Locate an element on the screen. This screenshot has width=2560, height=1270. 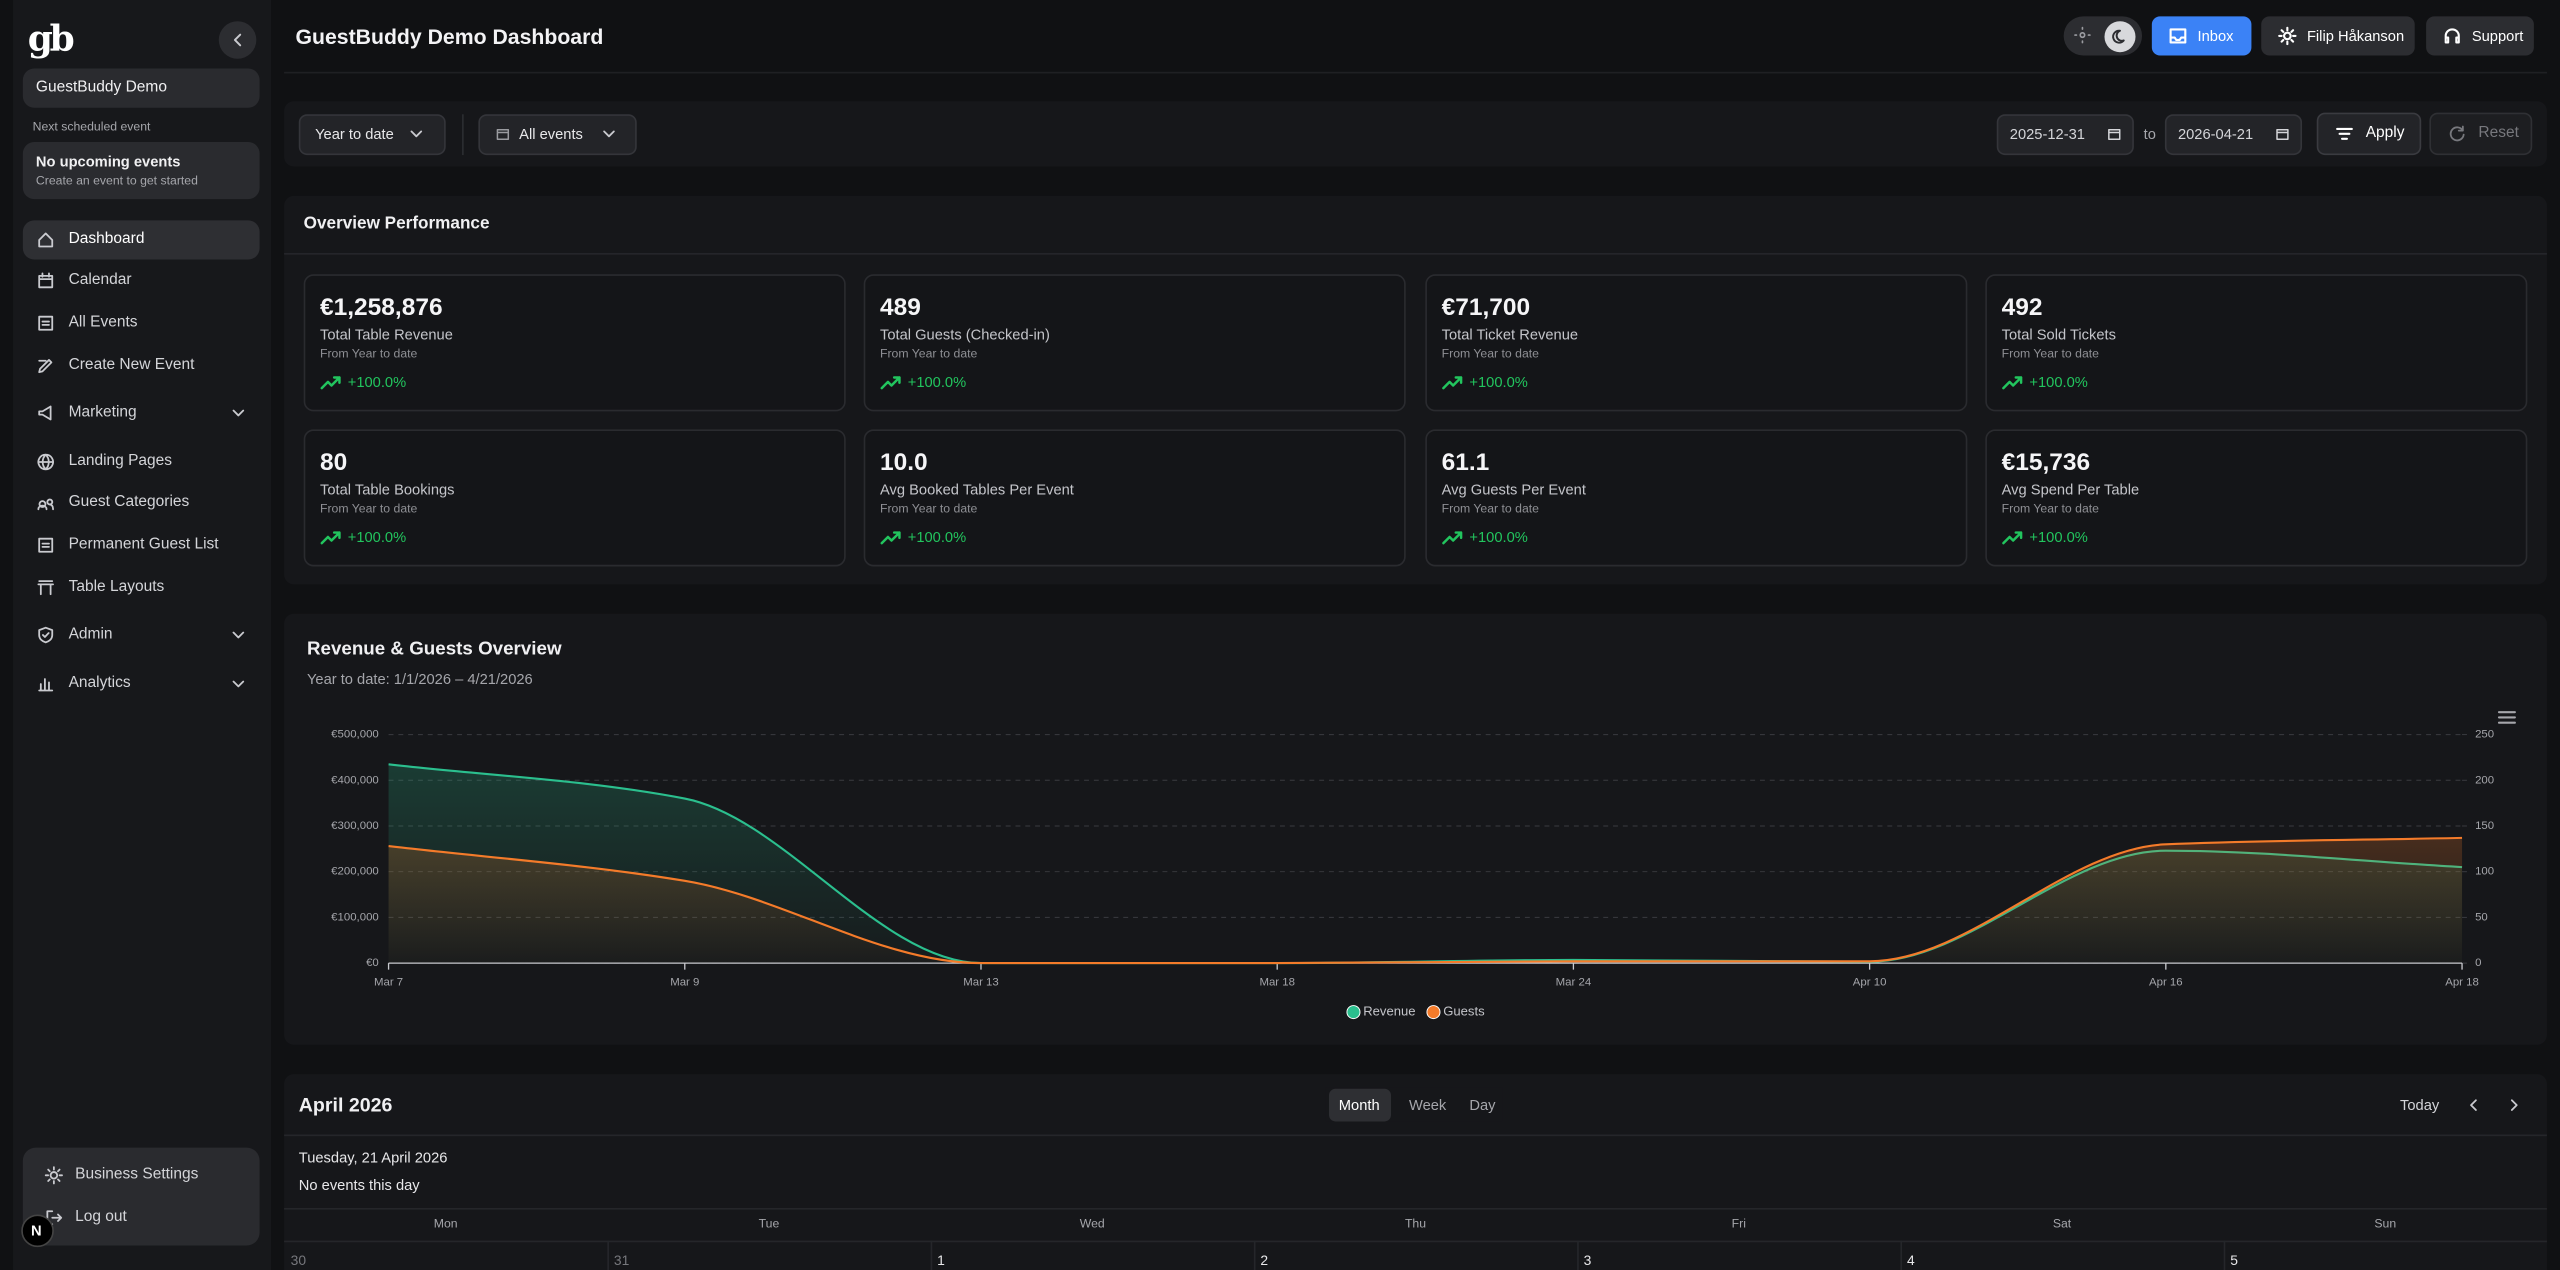
view-label: Week is located at coordinates (1427, 1104).